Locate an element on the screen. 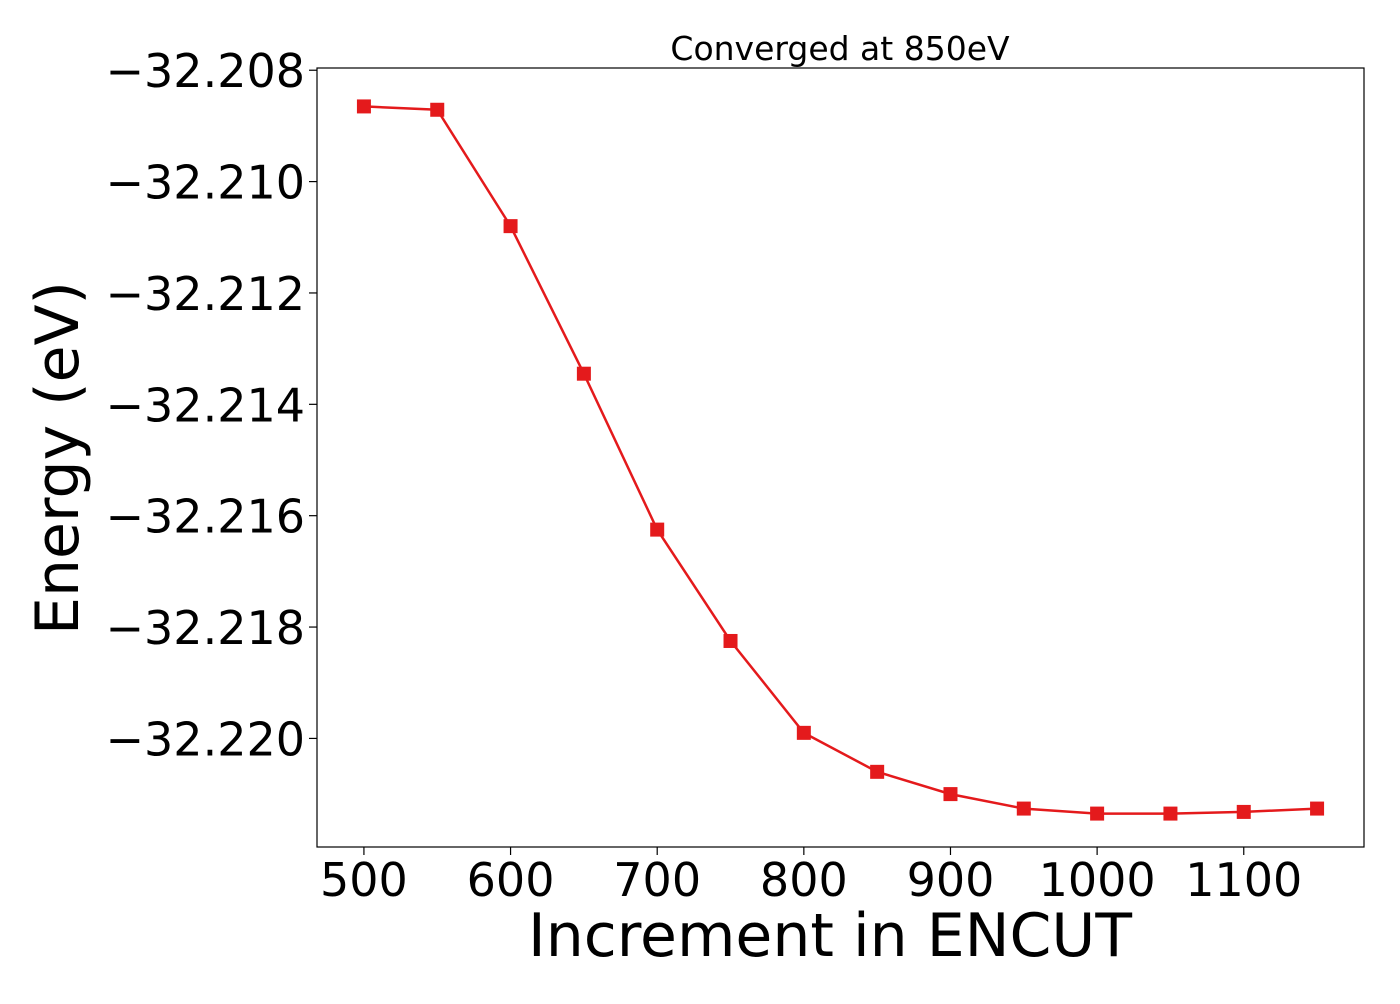 Image resolution: width=1400 pixels, height=1004 pixels. chart-title: Converged at 850eV is located at coordinates (840, 48).